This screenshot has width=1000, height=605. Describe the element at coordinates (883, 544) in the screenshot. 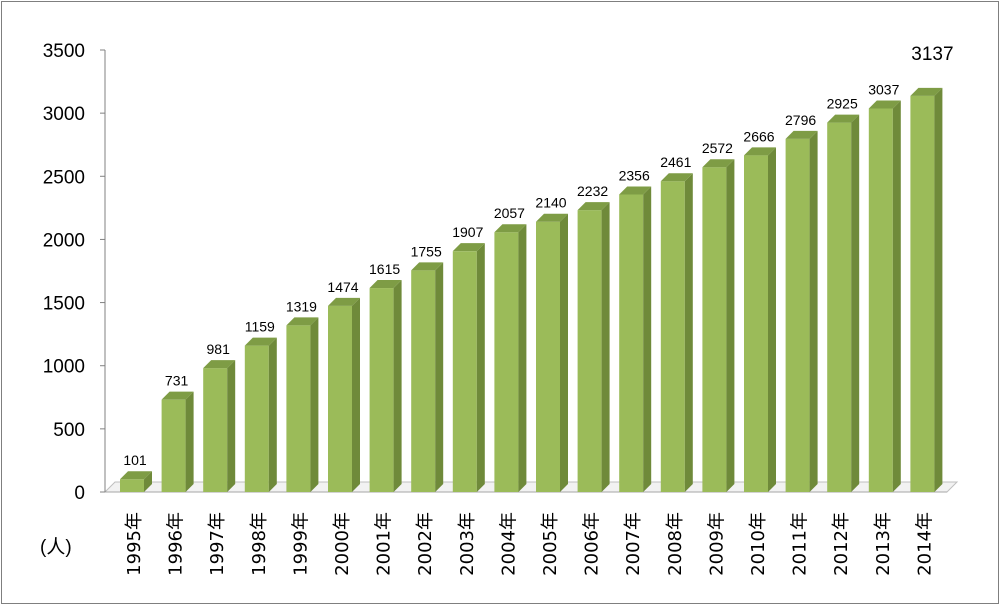

I see `x-tick-label: 2013年` at that location.